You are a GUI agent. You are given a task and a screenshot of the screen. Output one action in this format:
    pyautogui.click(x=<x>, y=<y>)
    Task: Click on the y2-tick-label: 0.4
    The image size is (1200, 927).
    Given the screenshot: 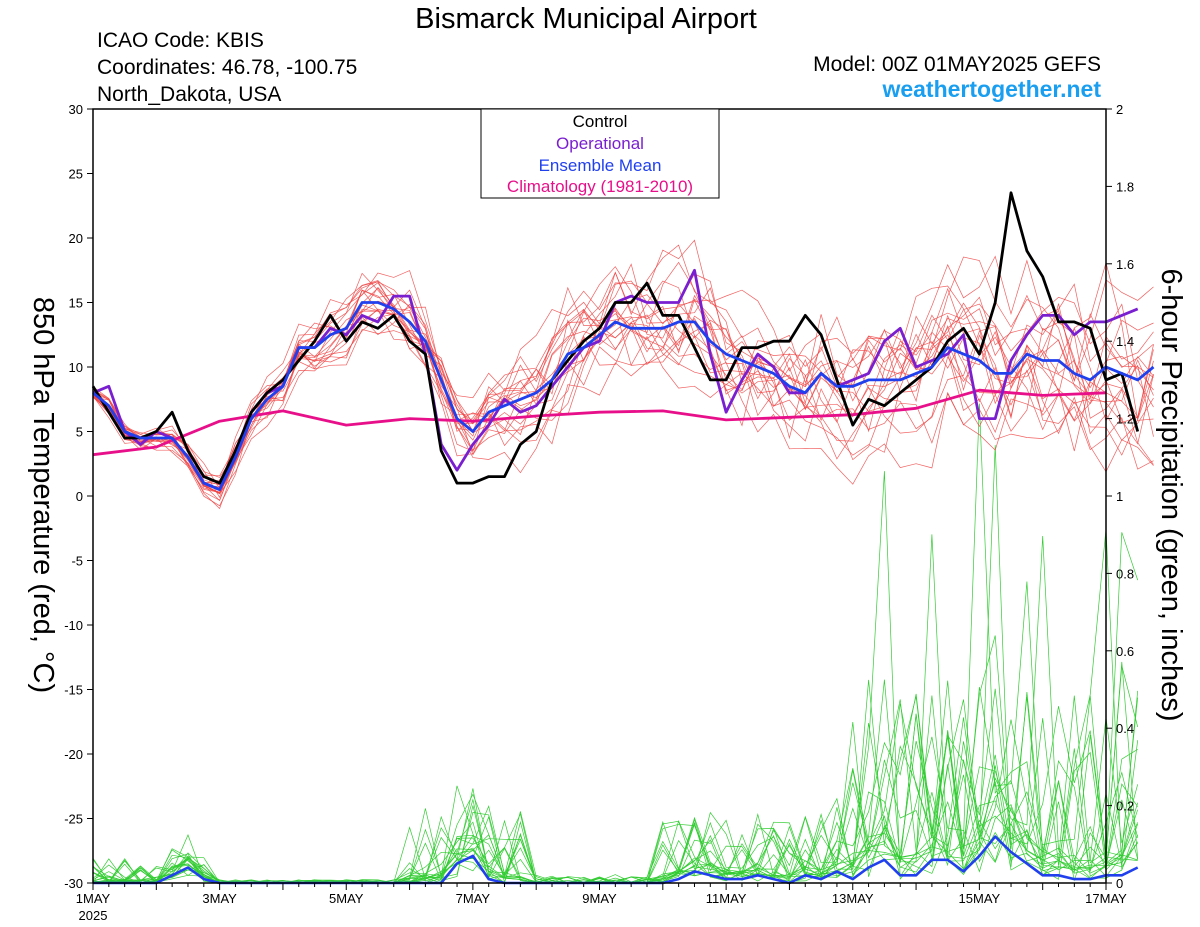 What is the action you would take?
    pyautogui.click(x=1125, y=728)
    